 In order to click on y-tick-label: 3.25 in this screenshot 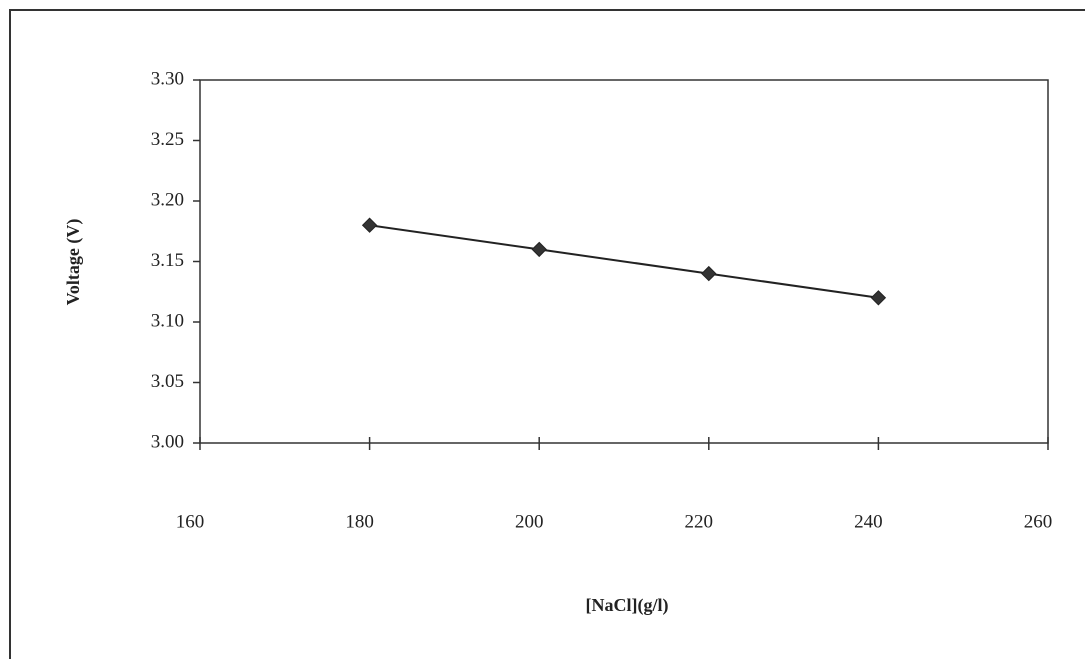, I will do `click(167, 139)`.